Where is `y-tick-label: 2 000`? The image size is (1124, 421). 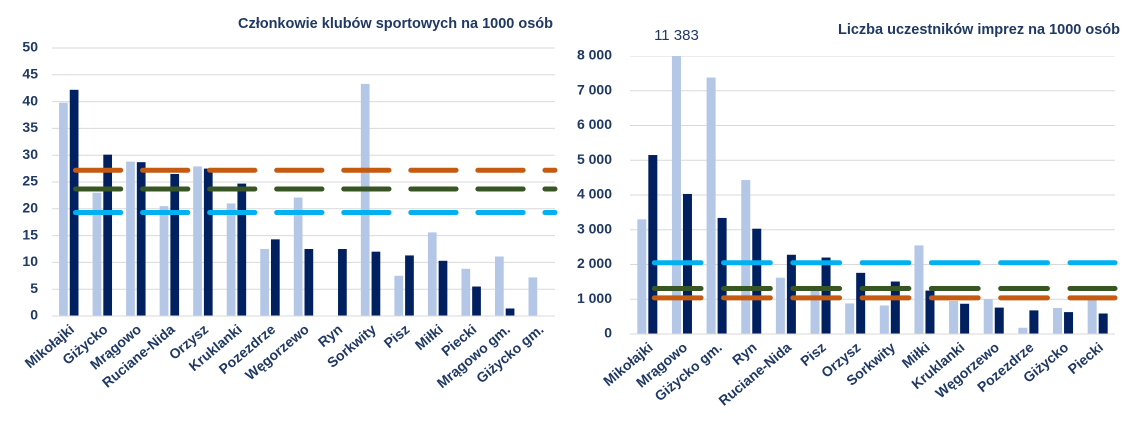
y-tick-label: 2 000 is located at coordinates (594, 263).